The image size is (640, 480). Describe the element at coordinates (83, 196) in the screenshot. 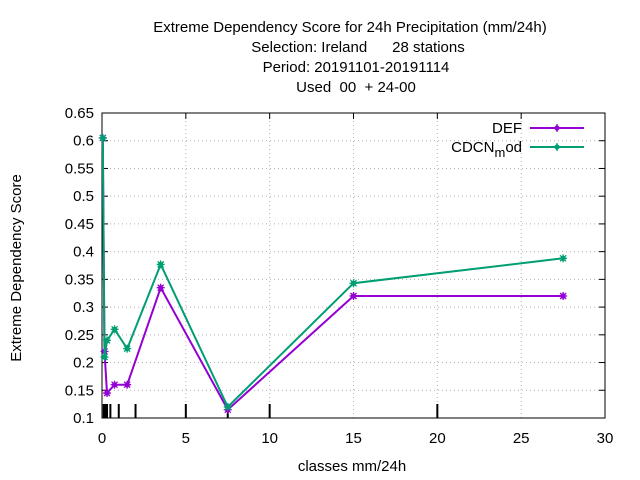

I see `y-tick-label: 0.5` at that location.